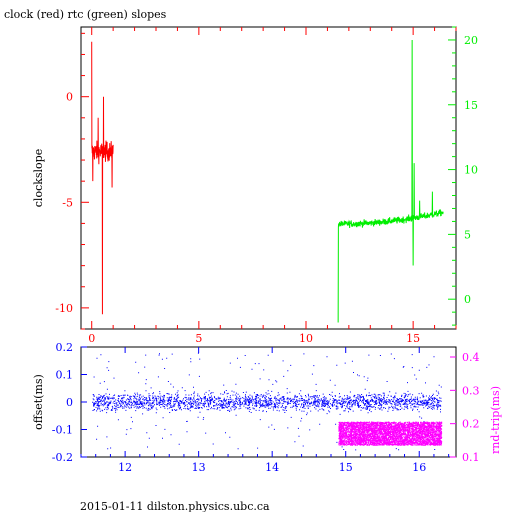 Image resolution: width=512 pixels, height=512 pixels. What do you see at coordinates (65, 347) in the screenshot?
I see `offset-y-tick-label: 0.2` at bounding box center [65, 347].